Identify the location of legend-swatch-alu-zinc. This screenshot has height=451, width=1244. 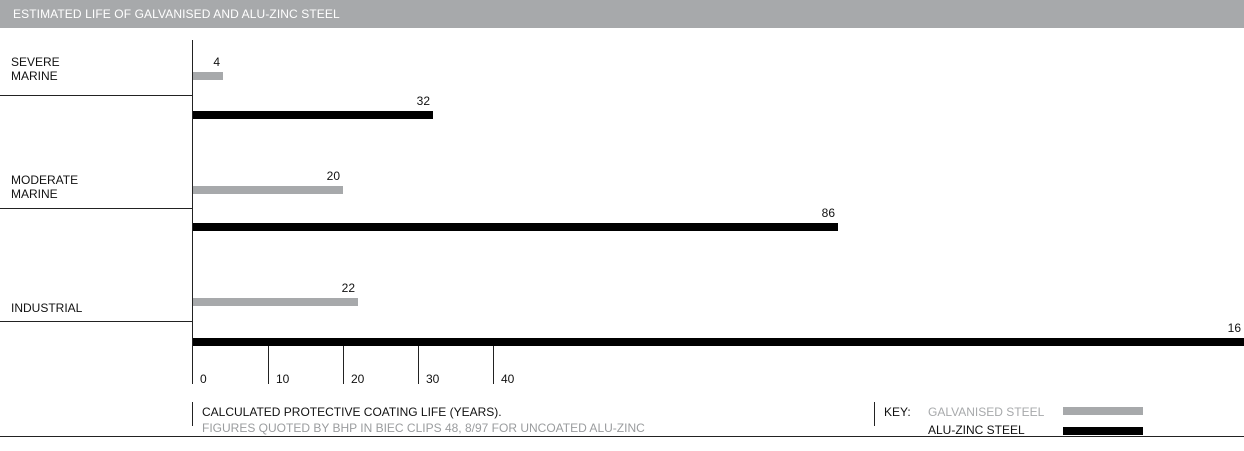
(1103, 431).